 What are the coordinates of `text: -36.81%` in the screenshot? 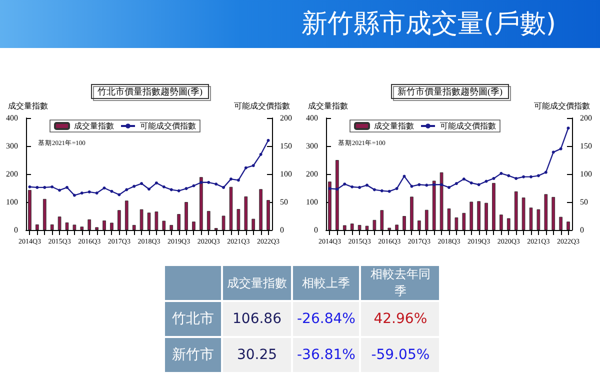 It's located at (326, 355).